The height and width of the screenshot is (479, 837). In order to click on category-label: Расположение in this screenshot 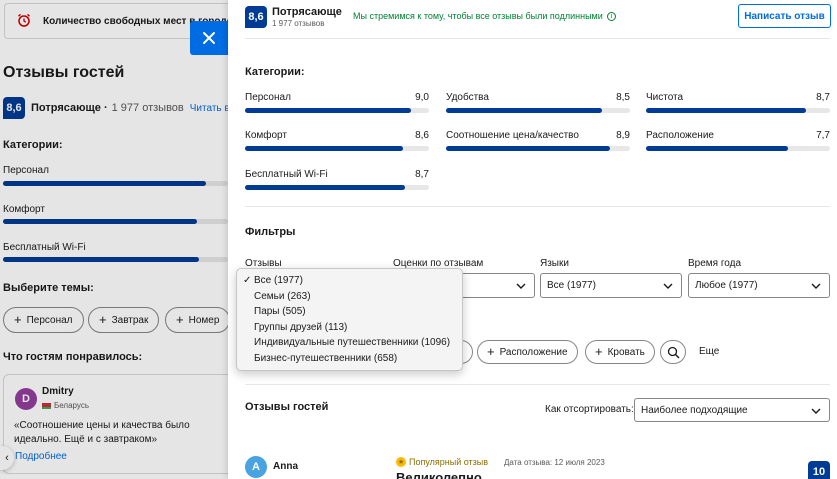, I will do `click(680, 135)`.